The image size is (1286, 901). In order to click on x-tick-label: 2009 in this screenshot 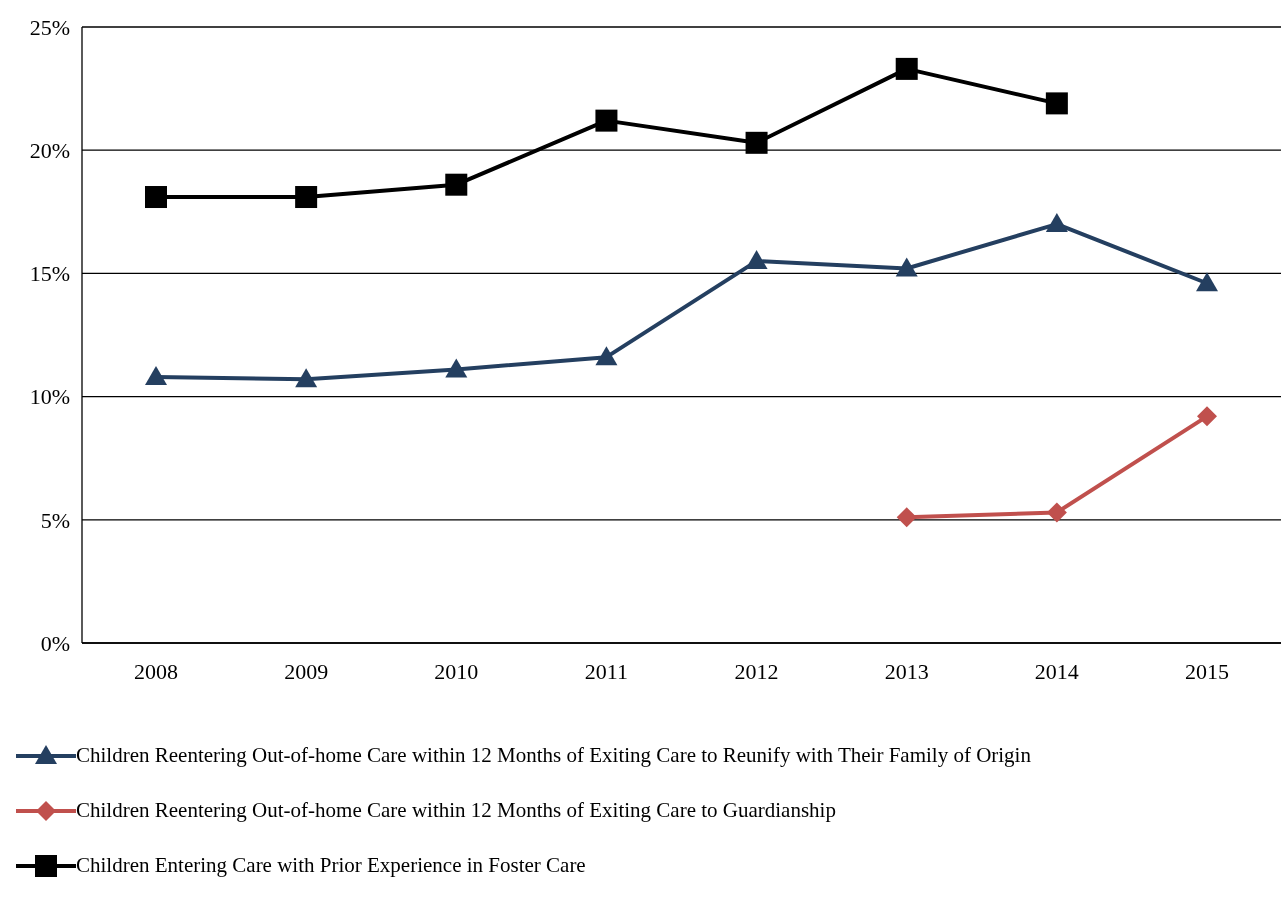, I will do `click(306, 671)`.